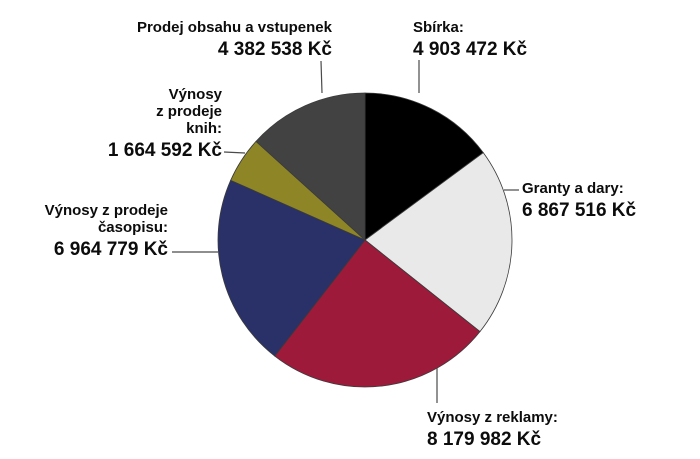  What do you see at coordinates (234, 152) in the screenshot?
I see `leader-line-knihy` at bounding box center [234, 152].